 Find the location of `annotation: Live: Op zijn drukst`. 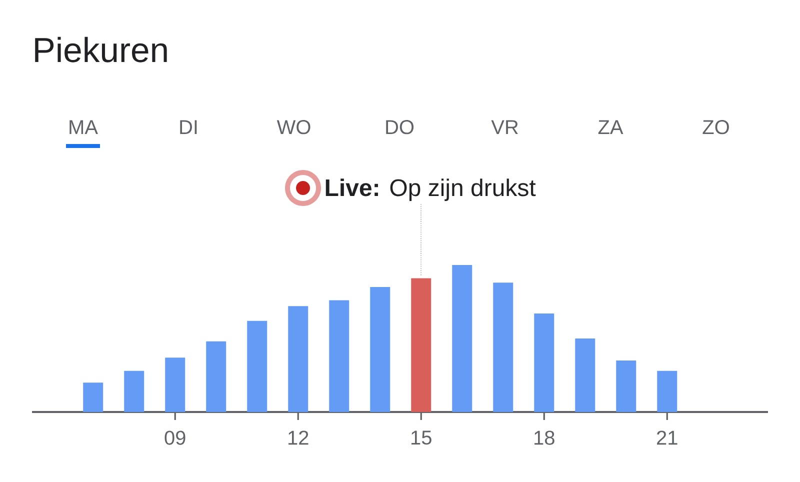

annotation: Live: Op zijn drukst is located at coordinates (431, 189).